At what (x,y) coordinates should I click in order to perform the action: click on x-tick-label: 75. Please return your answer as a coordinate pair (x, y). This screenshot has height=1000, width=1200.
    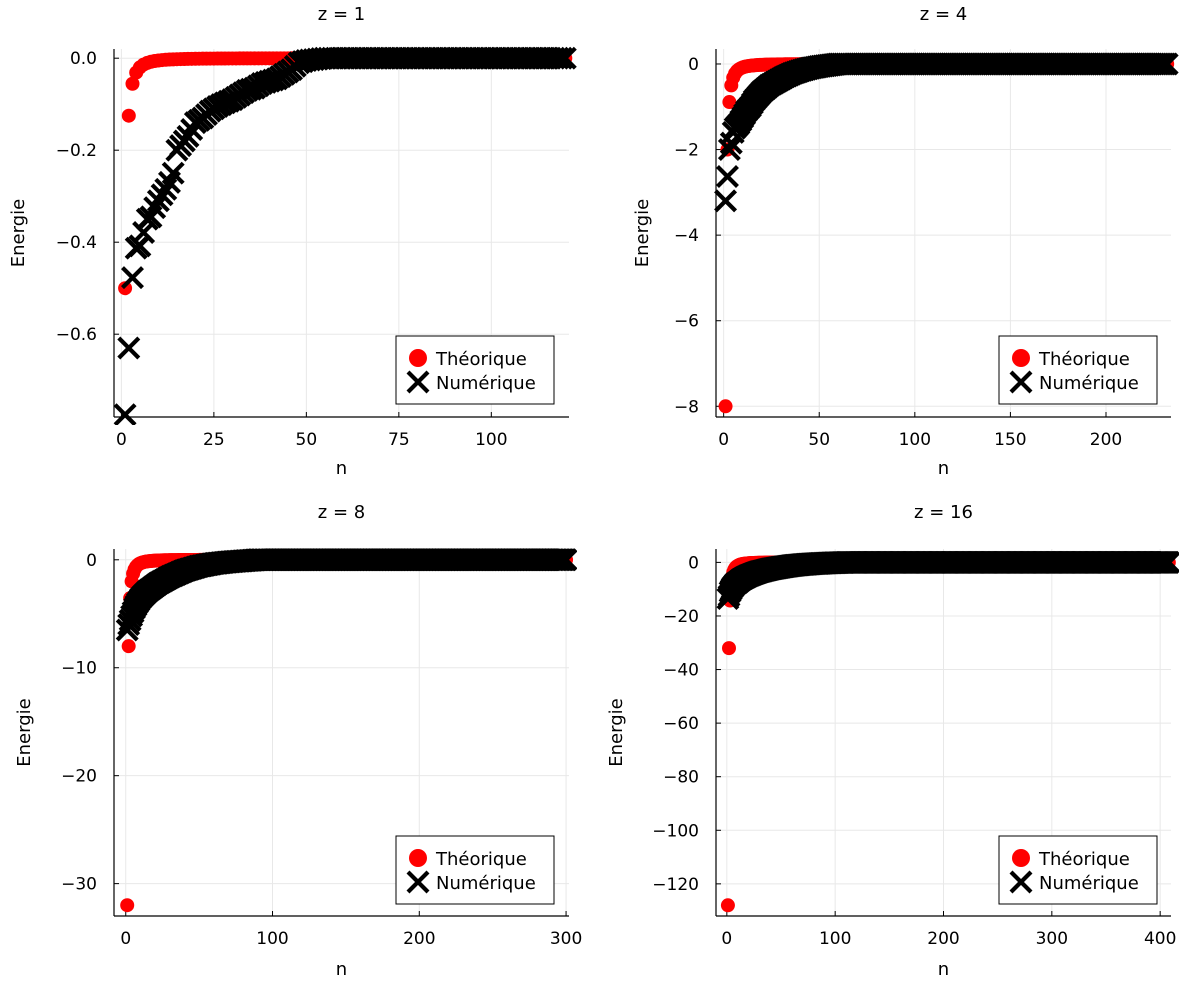
    Looking at the image, I should click on (399, 440).